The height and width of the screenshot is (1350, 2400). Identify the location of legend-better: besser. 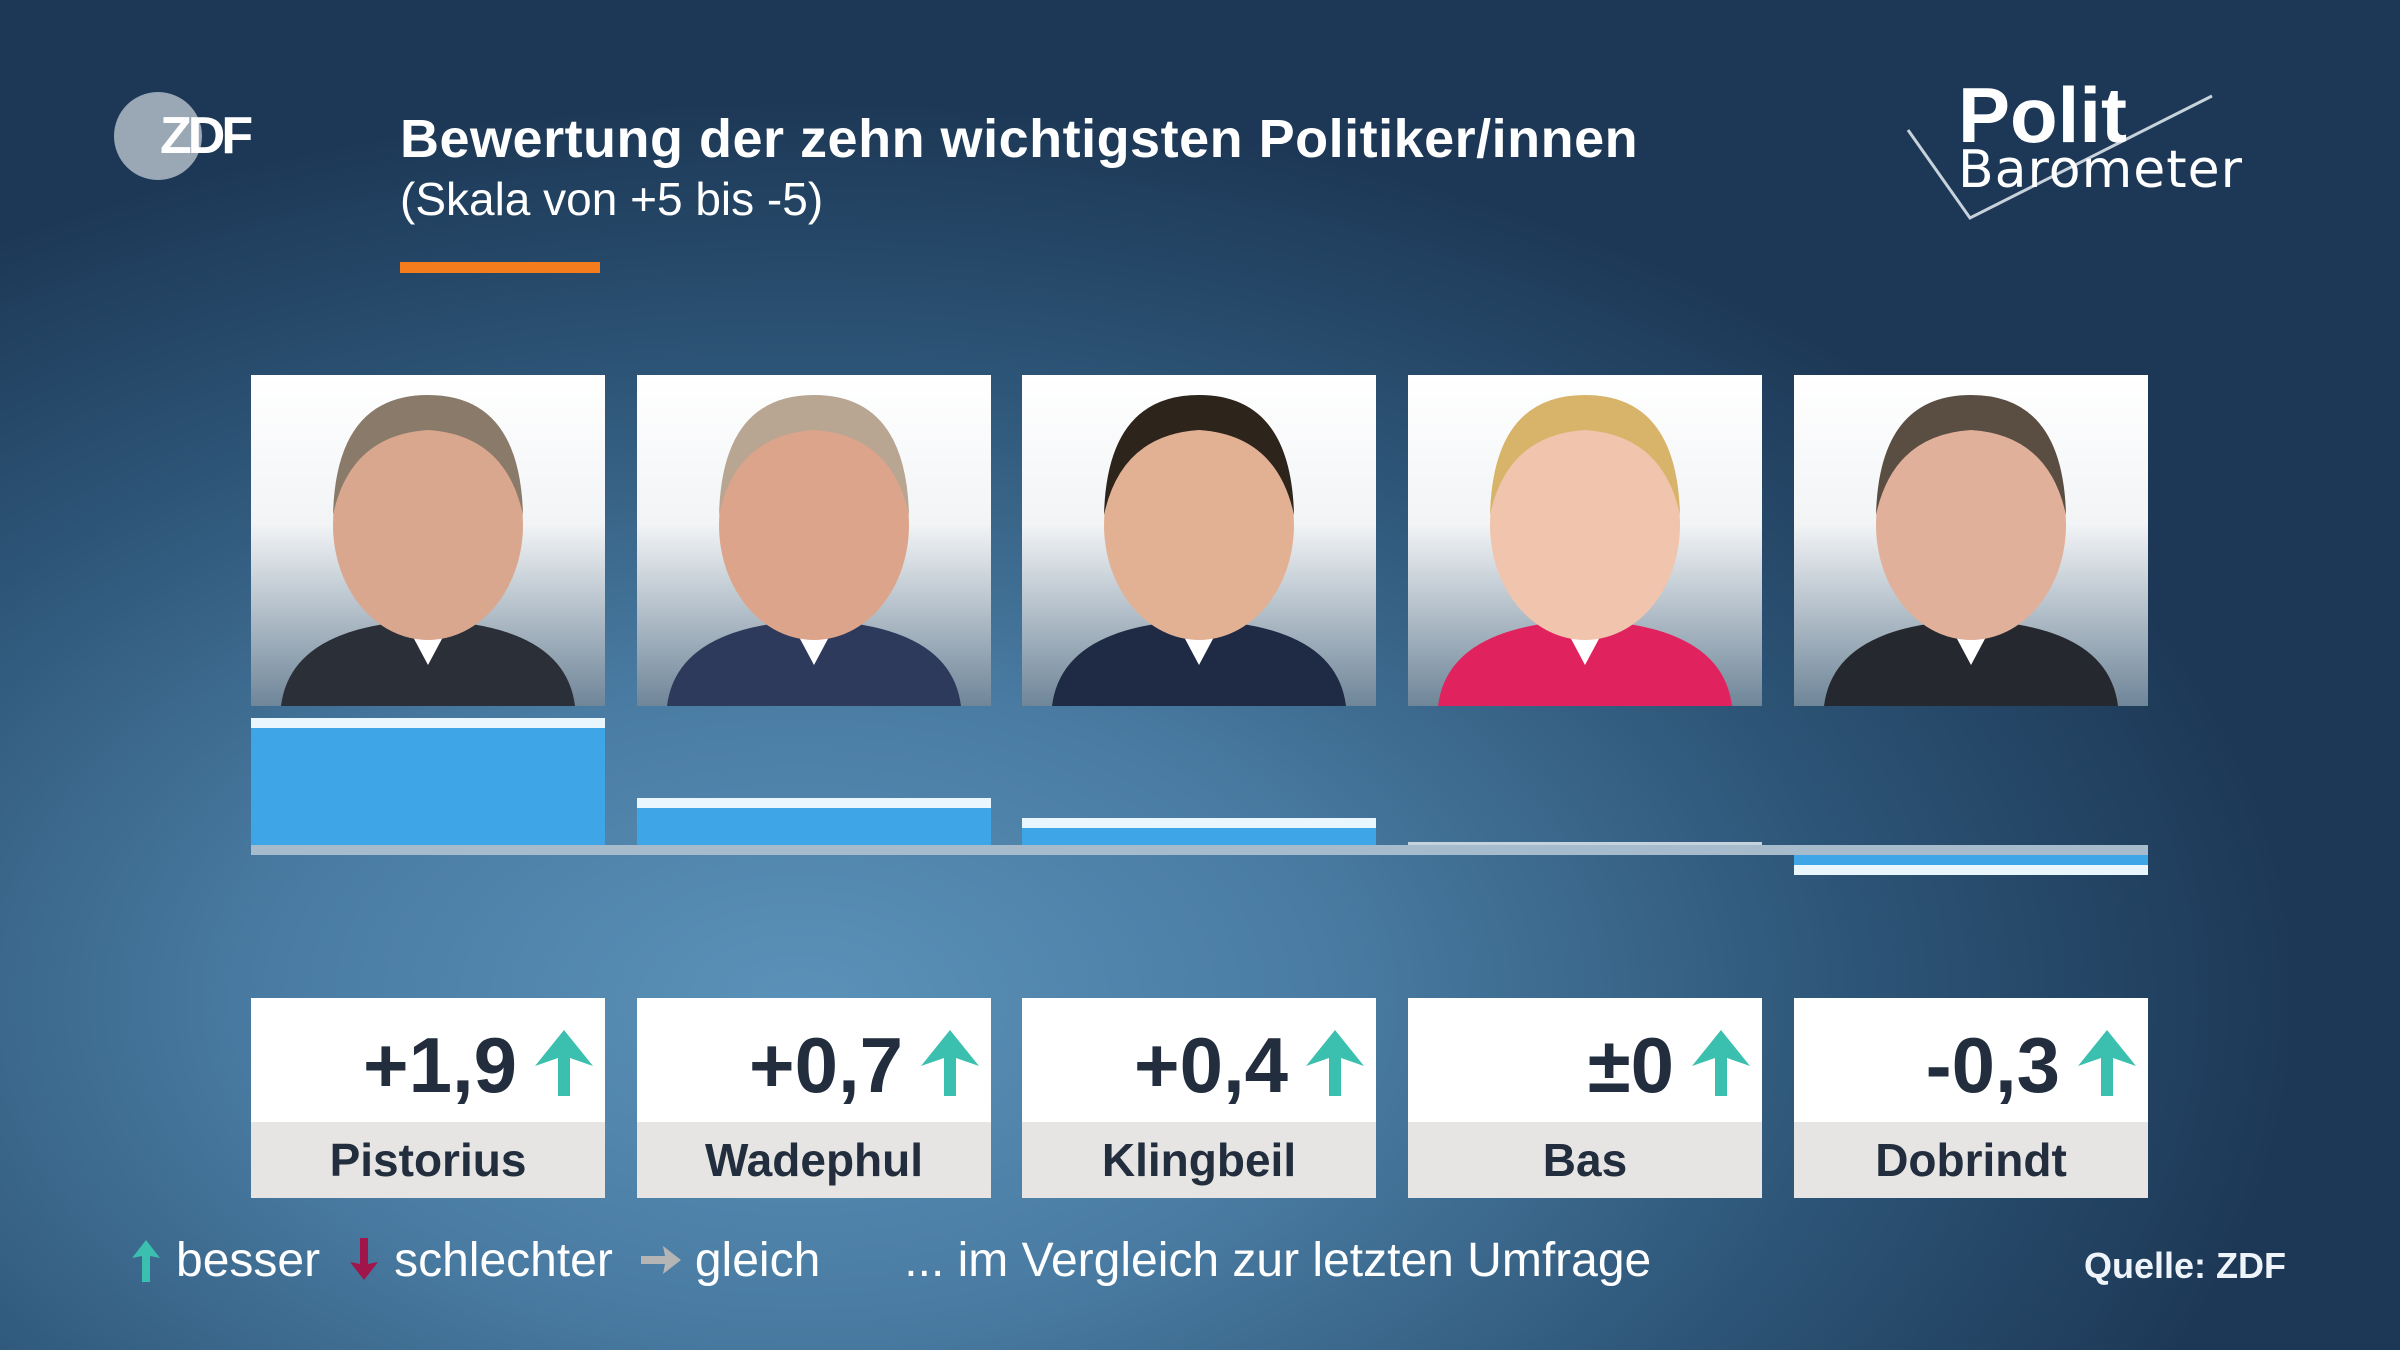
(223, 1260).